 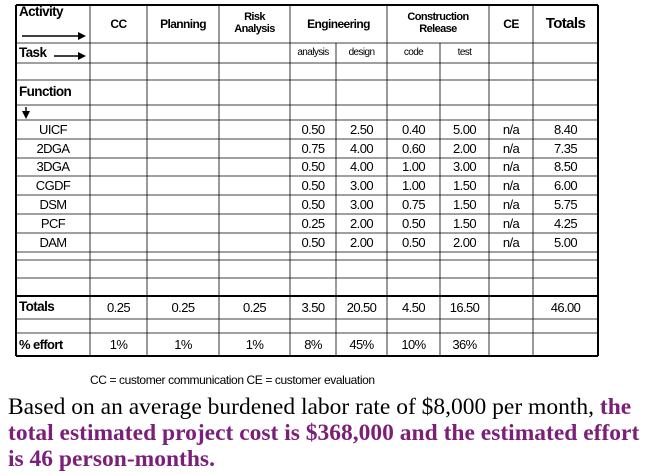 What do you see at coordinates (414, 148) in the screenshot?
I see `cell-code: 0.60` at bounding box center [414, 148].